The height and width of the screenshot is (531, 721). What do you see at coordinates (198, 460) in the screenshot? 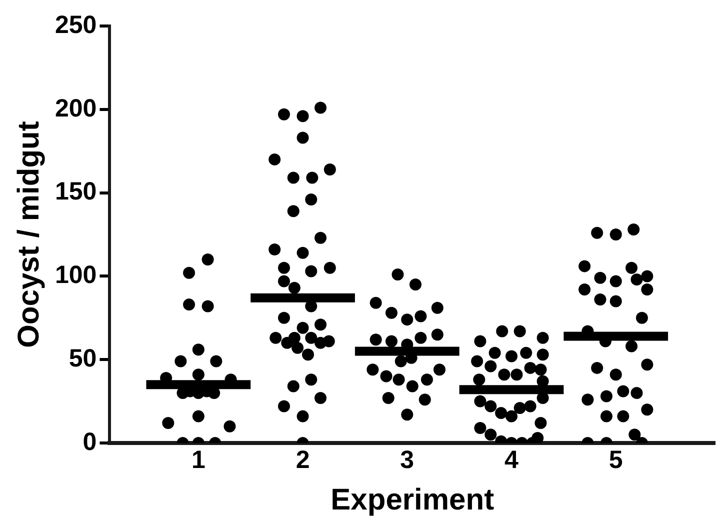
I see `x-tick-label: 1` at bounding box center [198, 460].